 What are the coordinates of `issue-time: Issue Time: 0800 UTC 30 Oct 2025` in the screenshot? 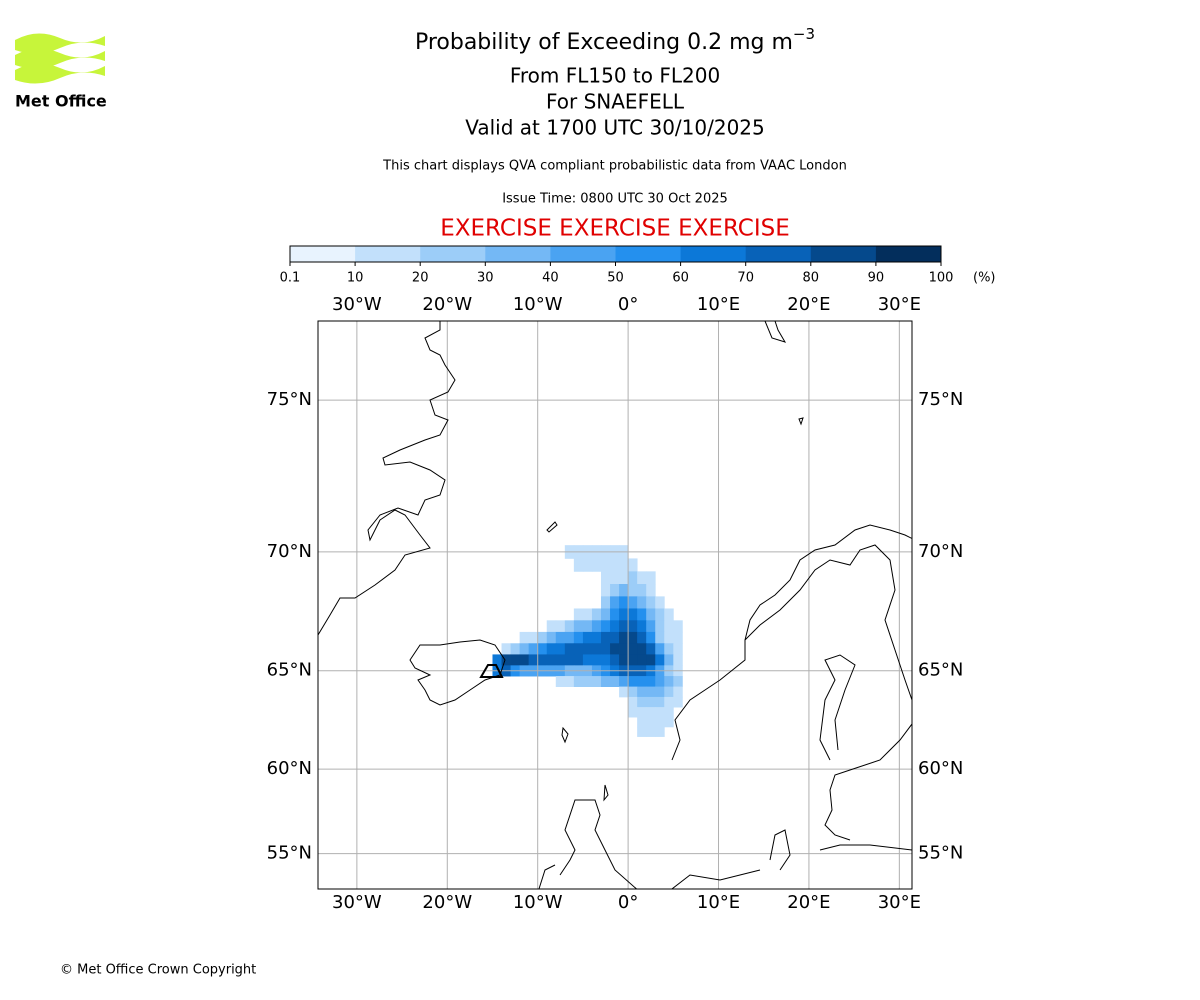 It's located at (615, 199).